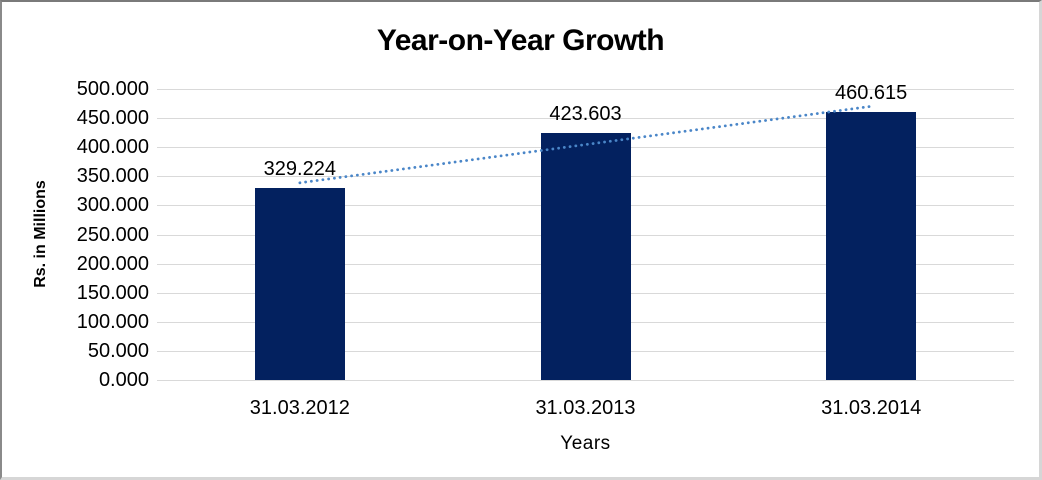 Image resolution: width=1042 pixels, height=480 pixels. Describe the element at coordinates (112, 89) in the screenshot. I see `y-tick-label: 500.000` at that location.